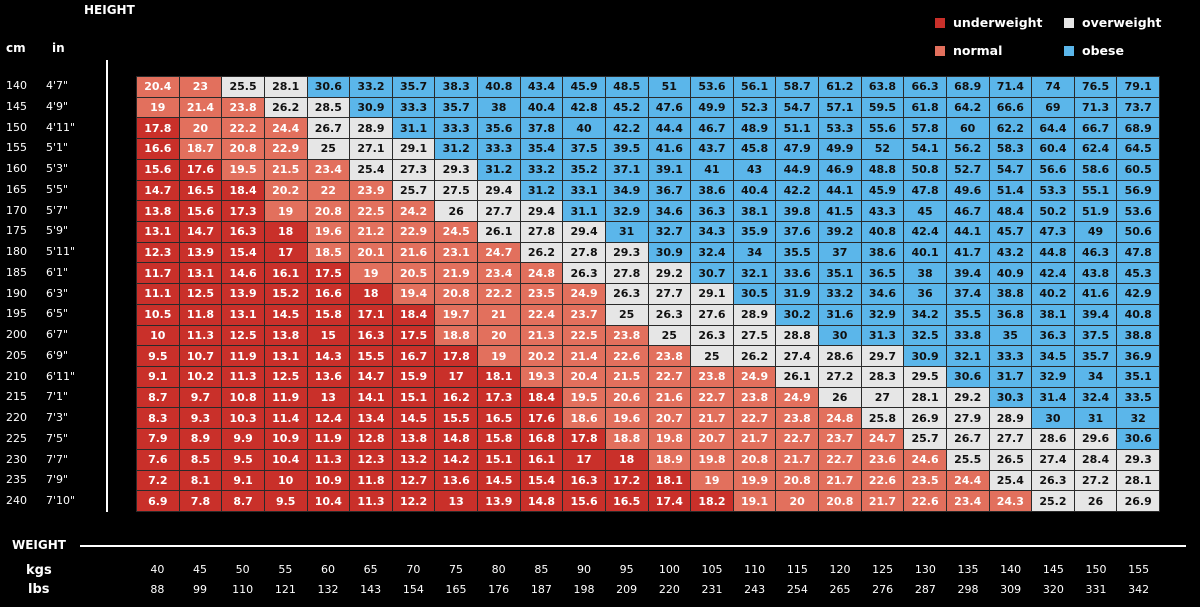  Describe the element at coordinates (1139, 589) in the screenshot. I see `weight-lbs-label: 342` at that location.